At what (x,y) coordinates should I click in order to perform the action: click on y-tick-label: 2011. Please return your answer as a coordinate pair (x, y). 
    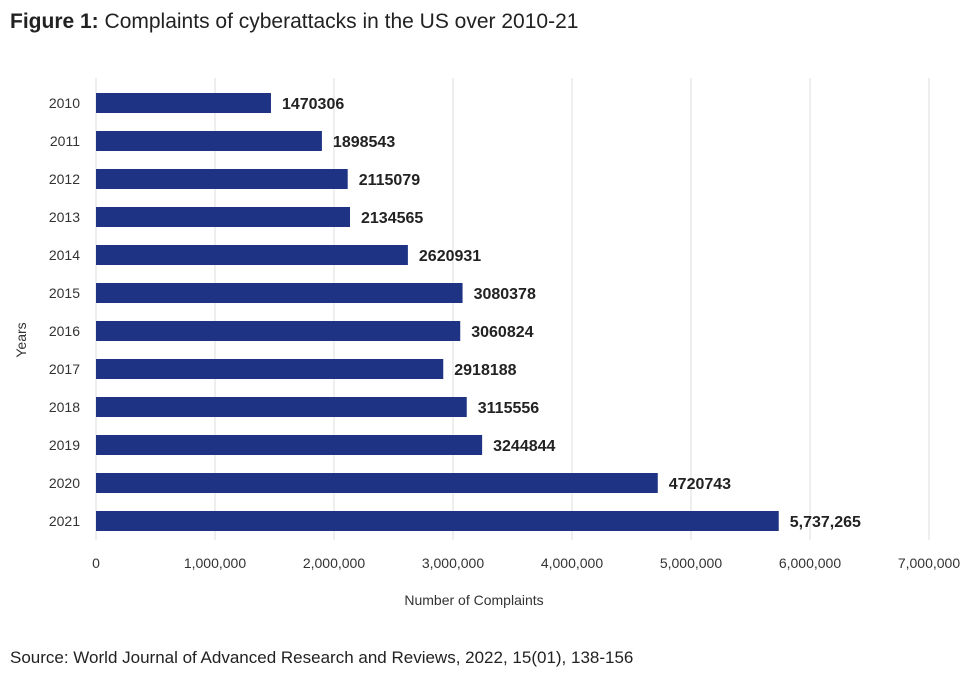
    Looking at the image, I should click on (65, 141).